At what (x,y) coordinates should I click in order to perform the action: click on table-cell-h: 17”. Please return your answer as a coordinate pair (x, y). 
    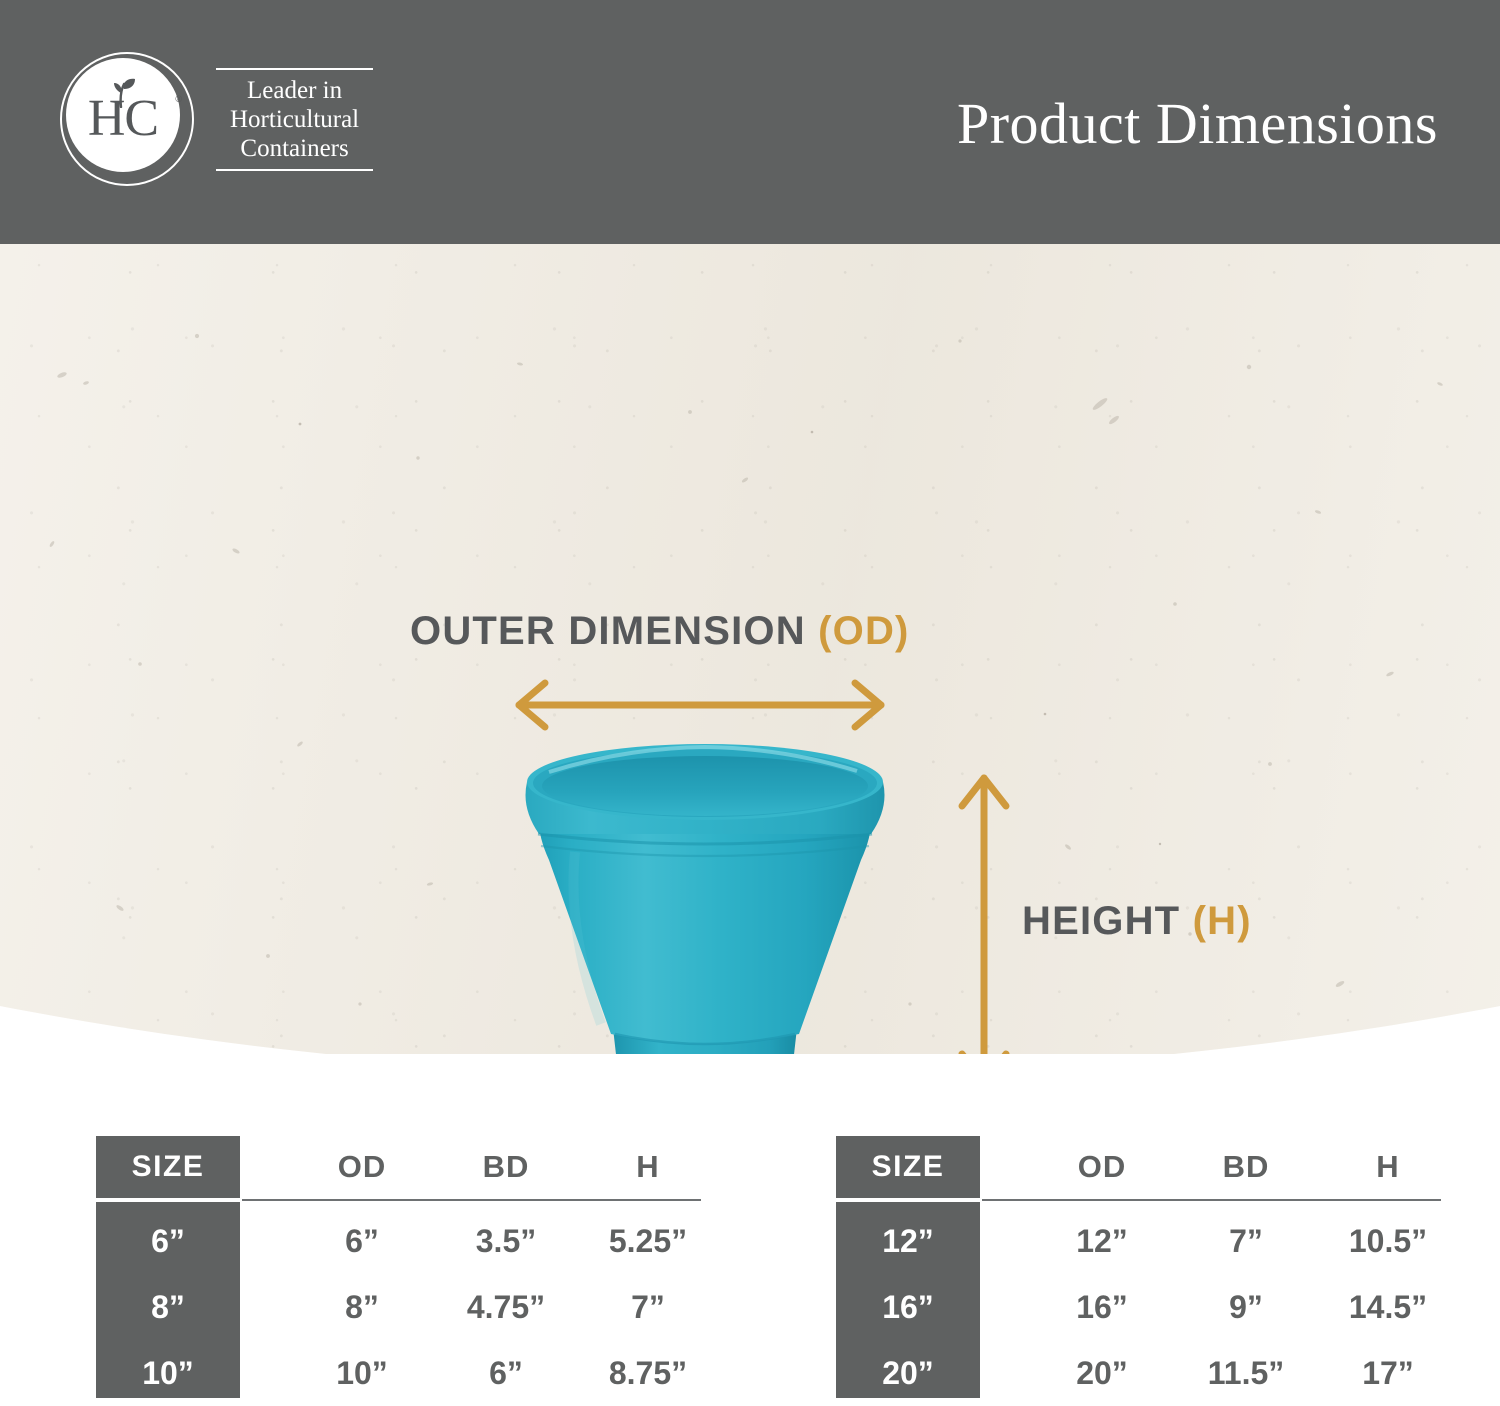
    Looking at the image, I should click on (1388, 1372).